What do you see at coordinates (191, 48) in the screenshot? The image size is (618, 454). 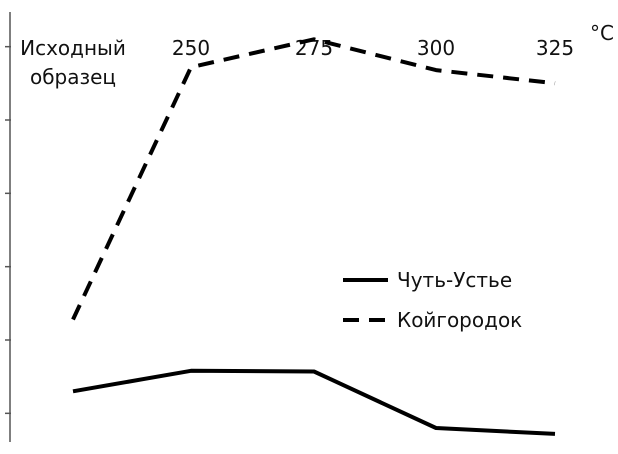 I see `x-tick-label-1: 250` at bounding box center [191, 48].